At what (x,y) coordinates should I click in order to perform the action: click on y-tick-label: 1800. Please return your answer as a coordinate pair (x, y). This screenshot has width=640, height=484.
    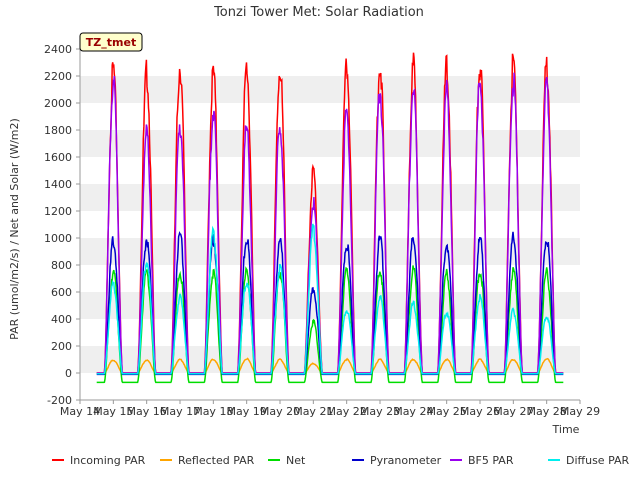
    Looking at the image, I should click on (58, 130).